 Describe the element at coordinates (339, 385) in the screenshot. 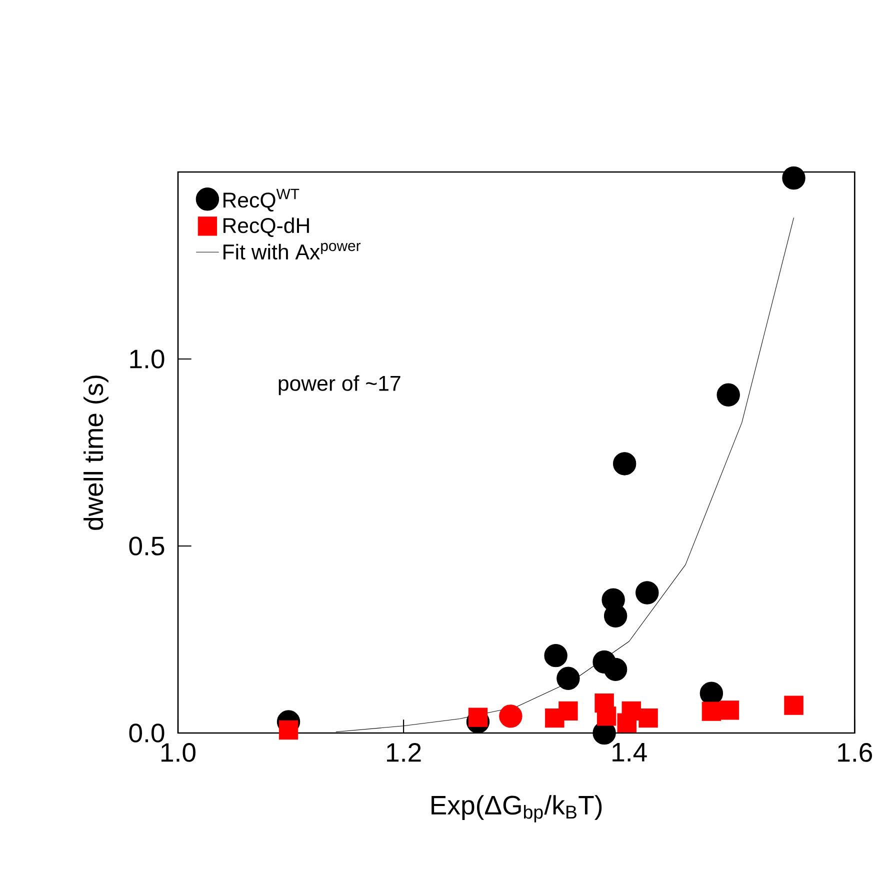

I see `annotation: power of ~17` at that location.